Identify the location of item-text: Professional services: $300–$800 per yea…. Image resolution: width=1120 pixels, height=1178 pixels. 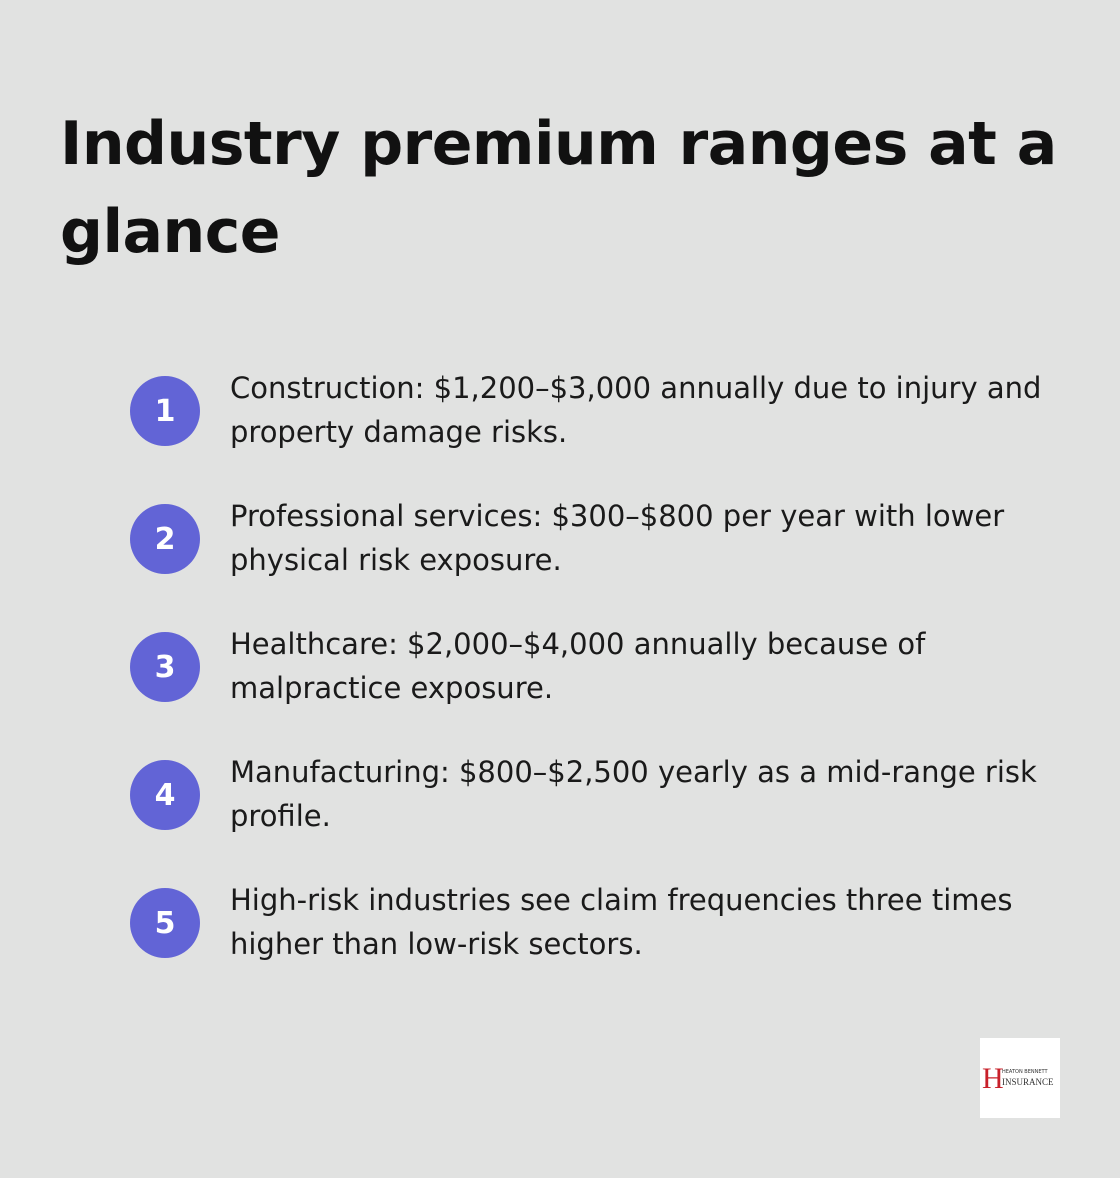
(617, 538).